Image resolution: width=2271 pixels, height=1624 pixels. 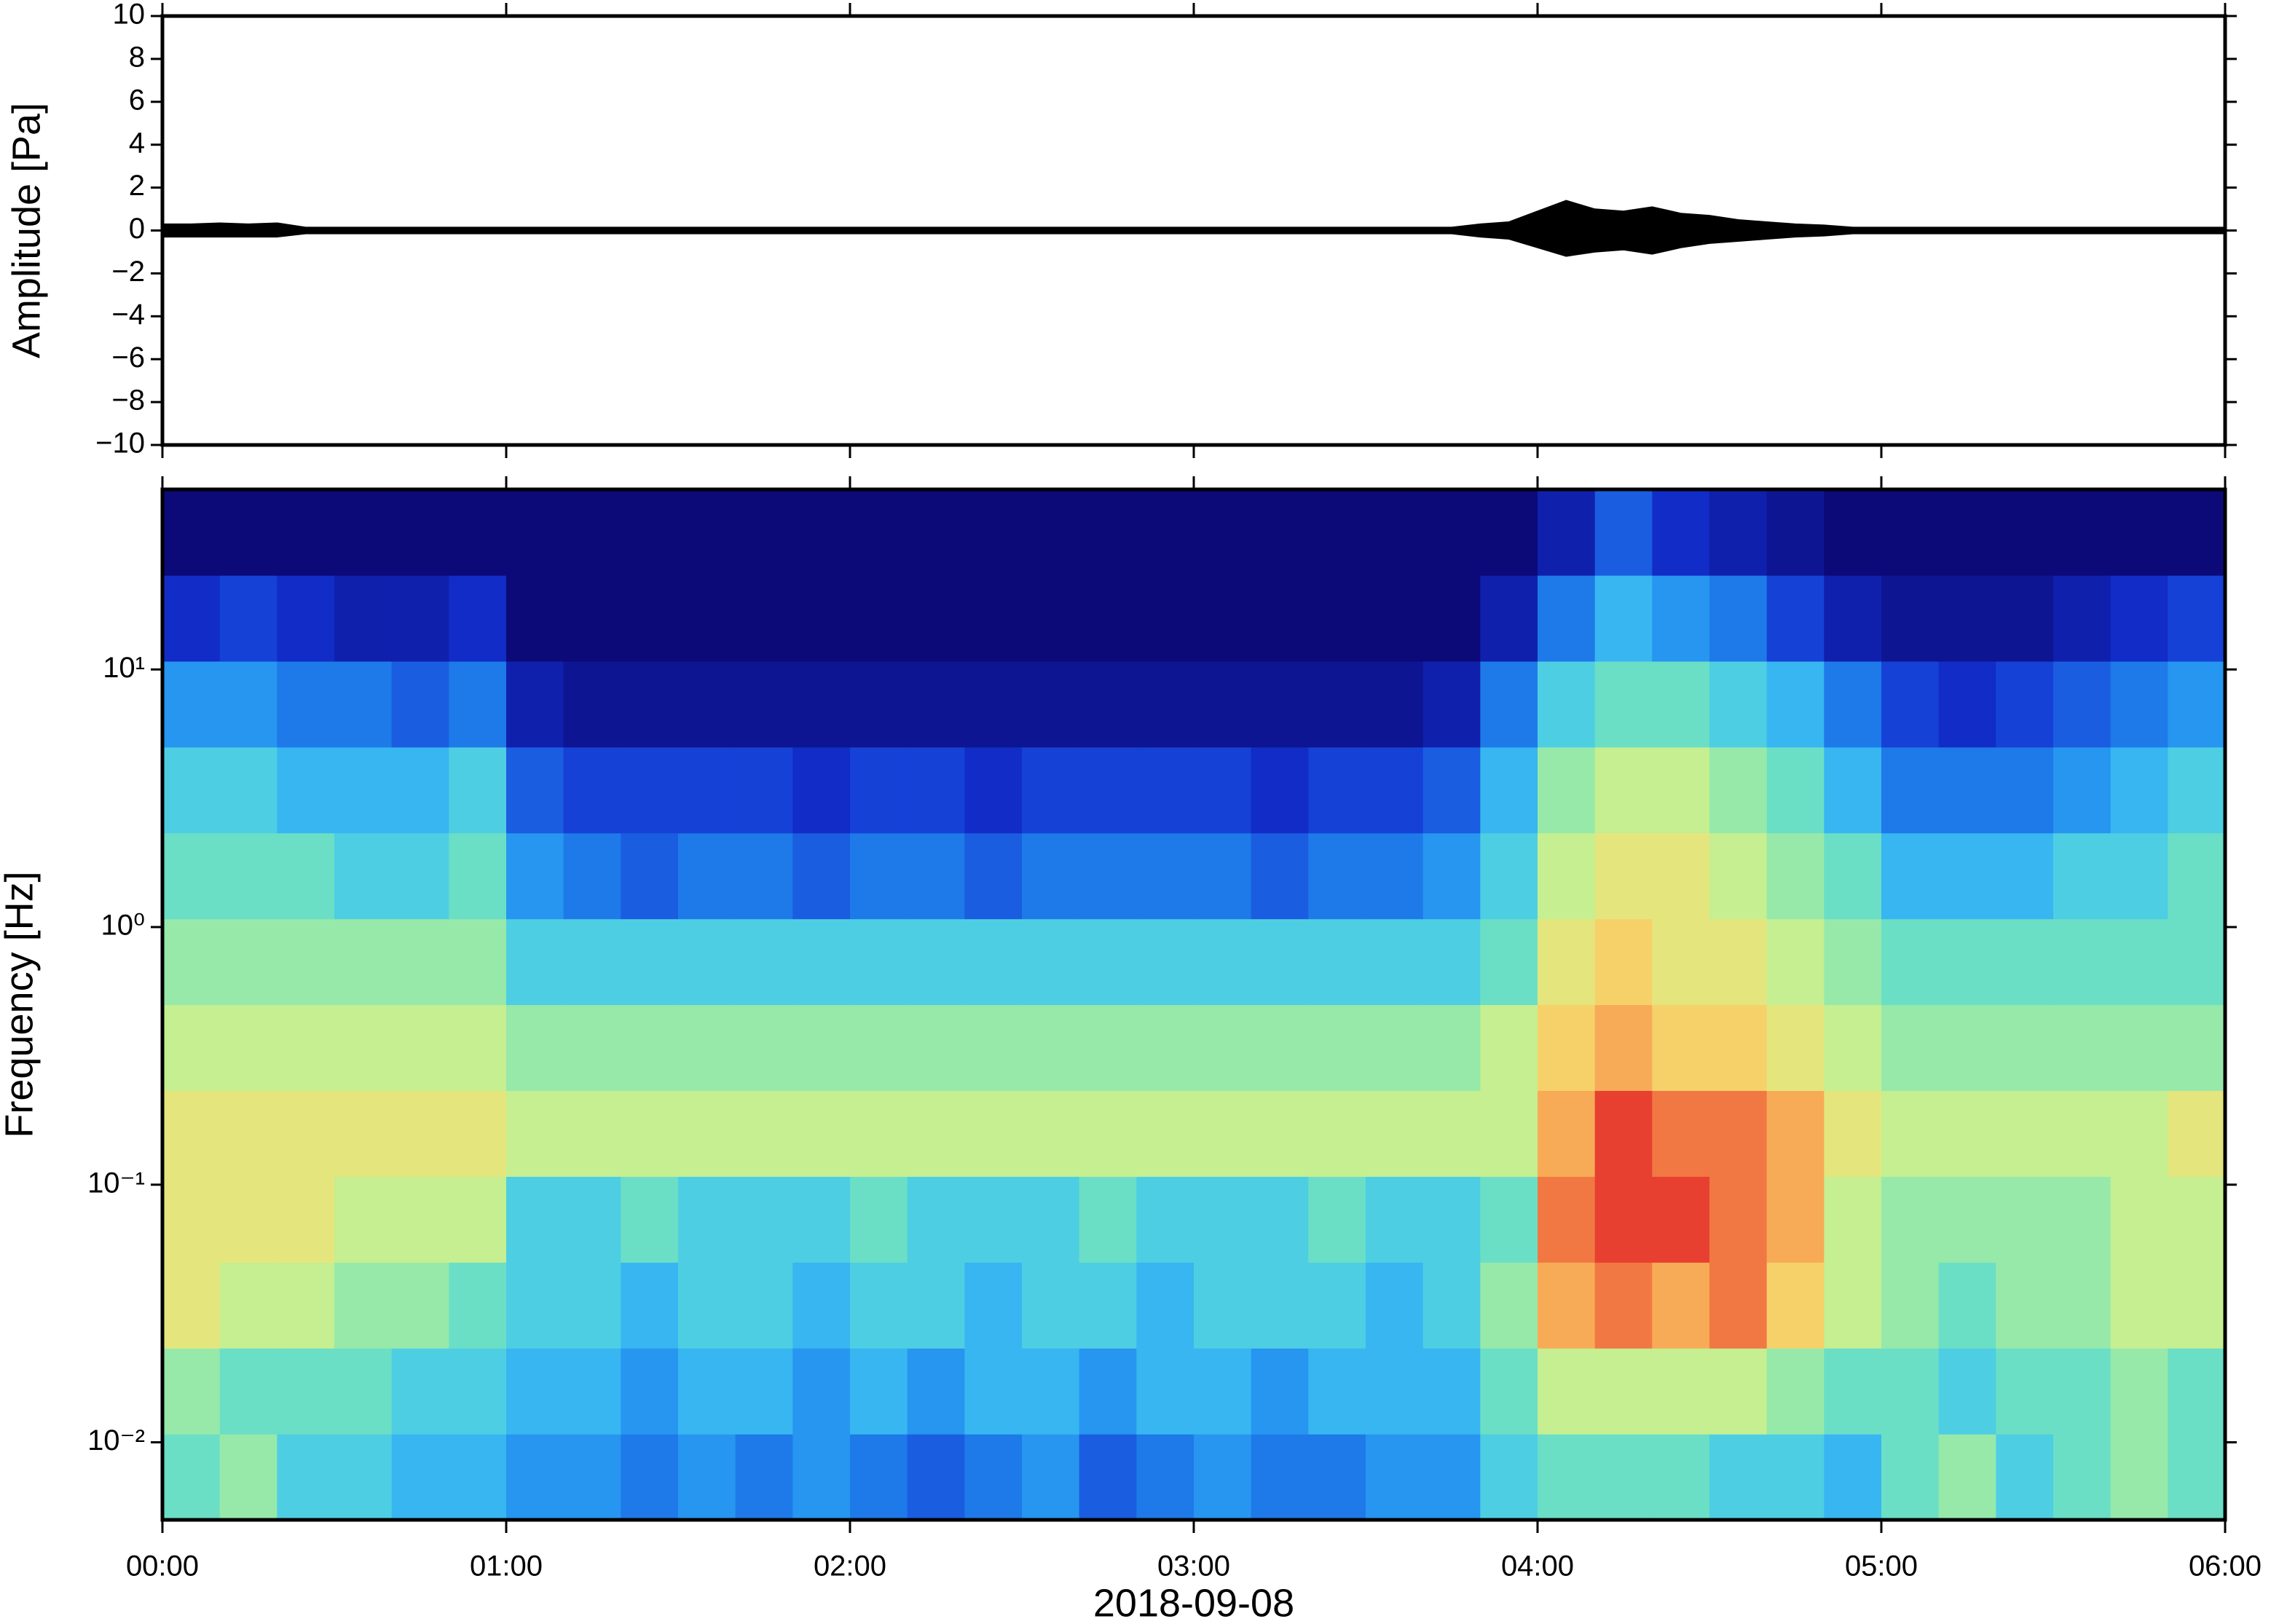 What do you see at coordinates (129, 15) in the screenshot?
I see `y-tick-label: 10` at bounding box center [129, 15].